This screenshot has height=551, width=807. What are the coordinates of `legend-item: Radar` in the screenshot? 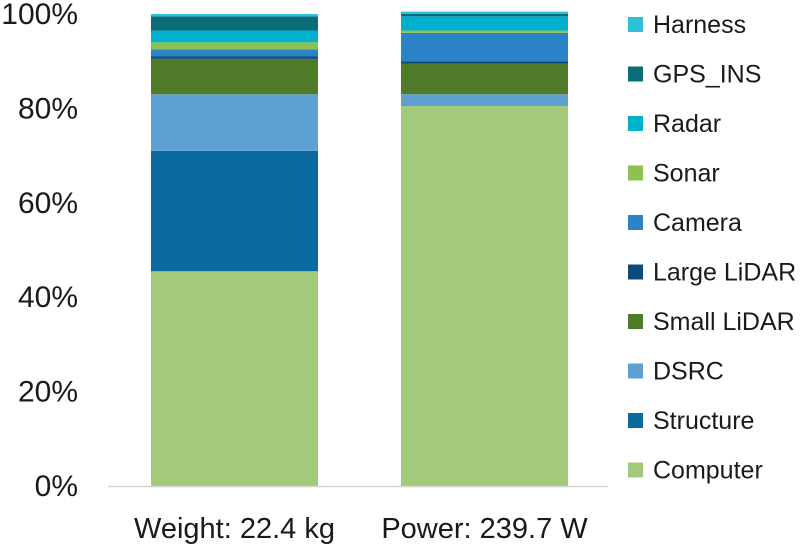 It's located at (674, 124).